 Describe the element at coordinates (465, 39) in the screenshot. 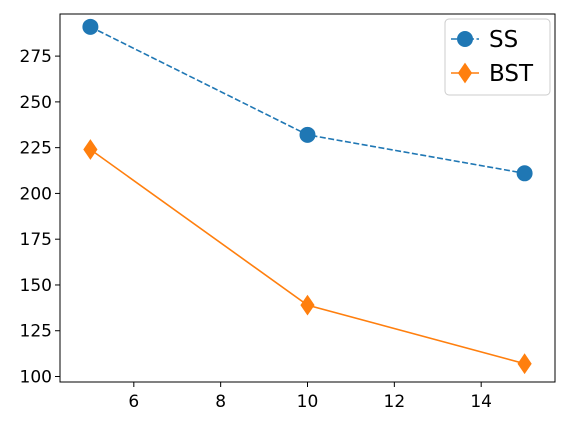

I see `legend-marker-ss` at that location.